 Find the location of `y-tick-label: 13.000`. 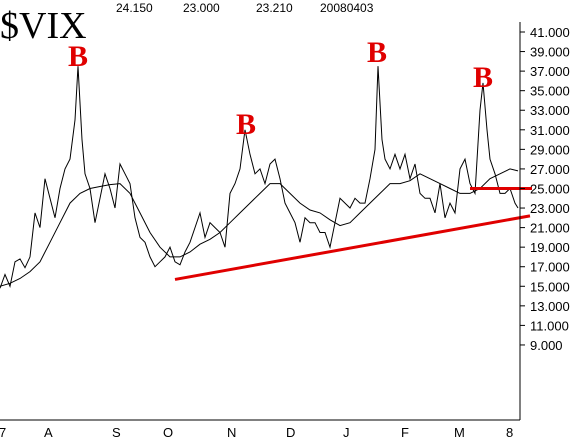

y-tick-label: 13.000 is located at coordinates (550, 306).